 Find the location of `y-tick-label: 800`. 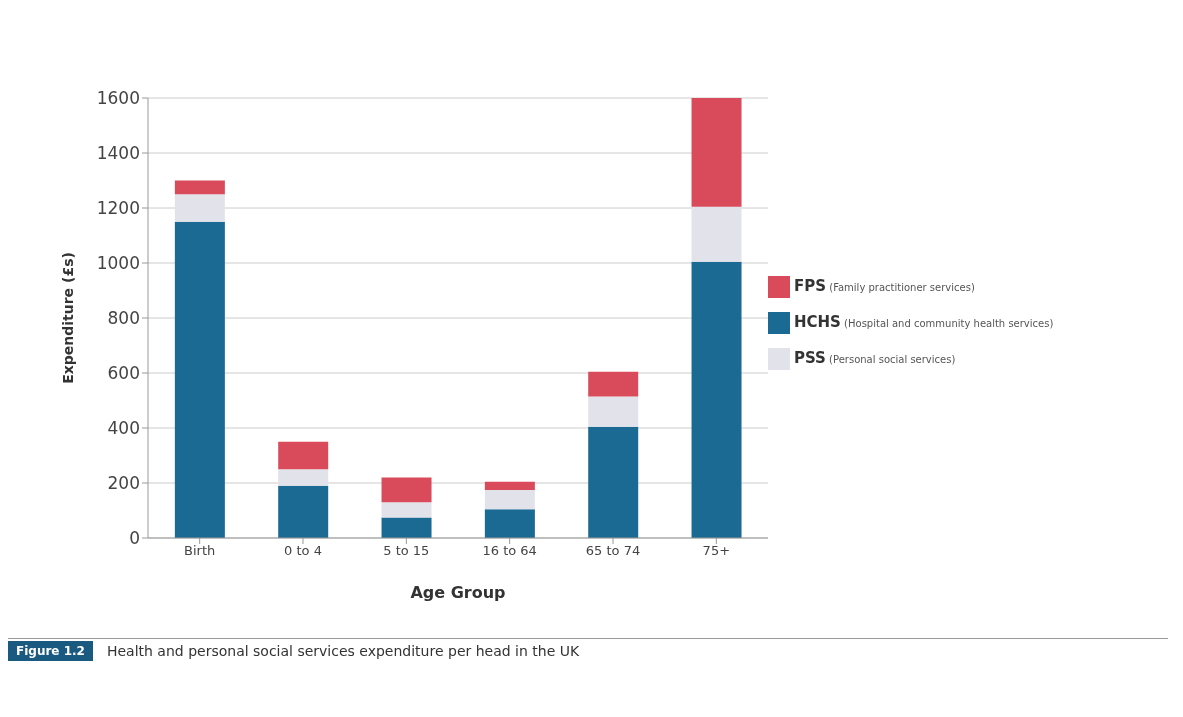

y-tick-label: 800 is located at coordinates (123, 318).